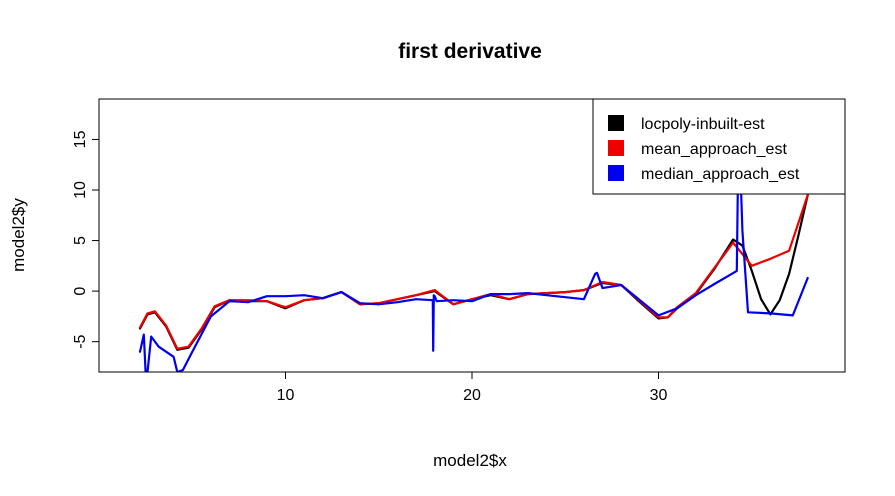  What do you see at coordinates (714, 149) in the screenshot?
I see `legend-label-2: mean_approach_est` at bounding box center [714, 149].